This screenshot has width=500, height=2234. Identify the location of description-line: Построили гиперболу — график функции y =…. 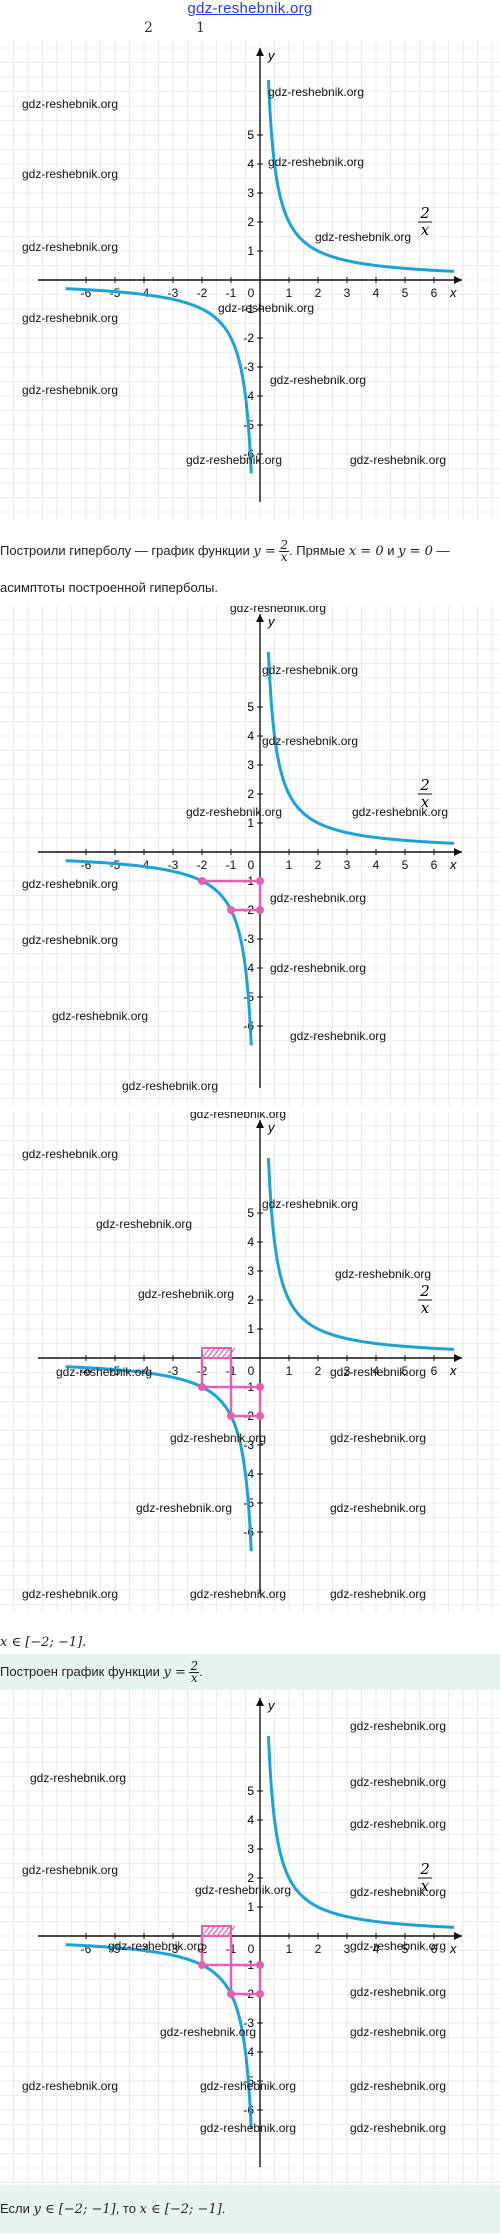
(250, 551).